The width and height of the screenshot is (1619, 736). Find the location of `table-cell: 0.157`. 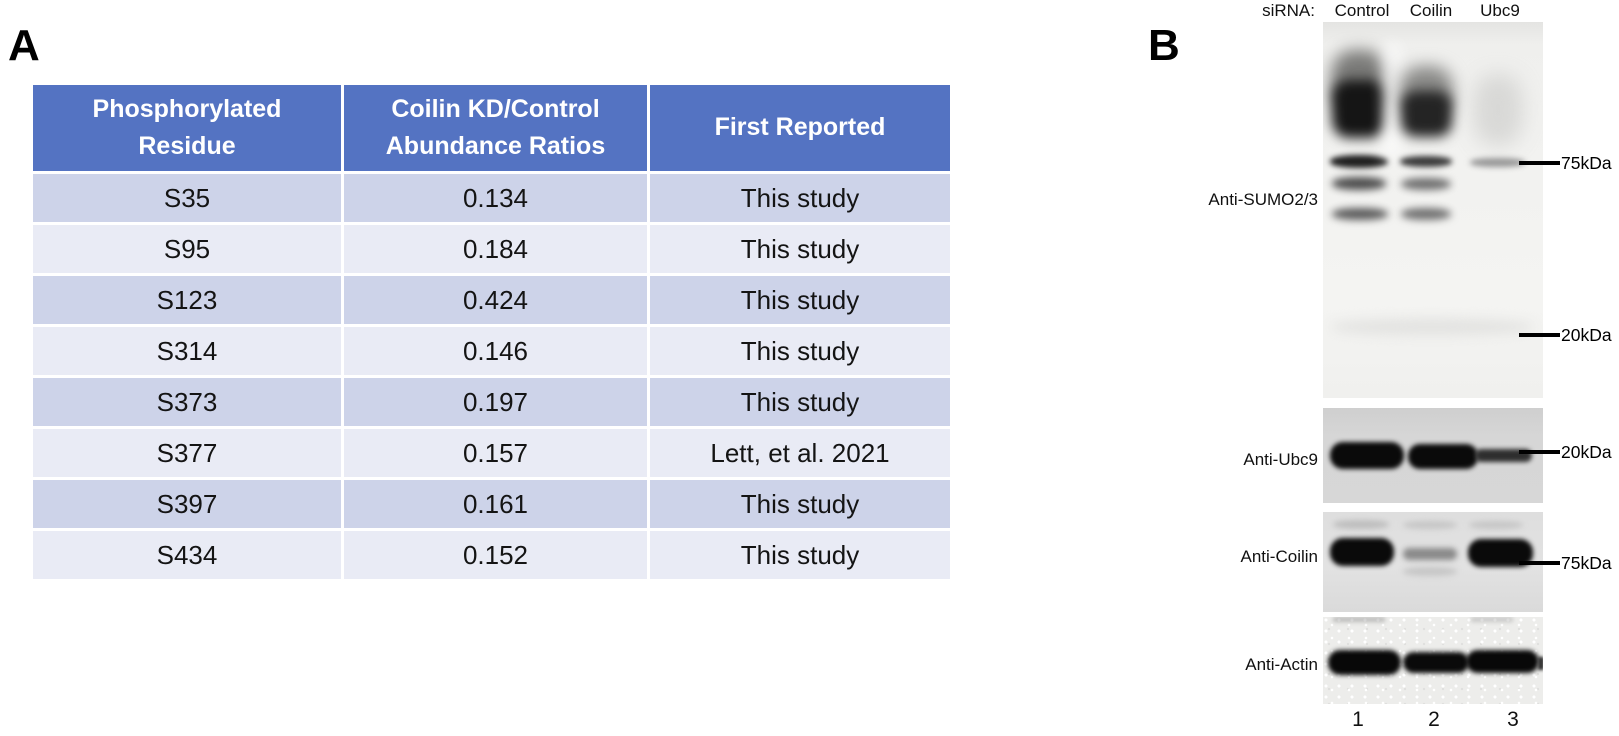

table-cell: 0.157 is located at coordinates (495, 453).